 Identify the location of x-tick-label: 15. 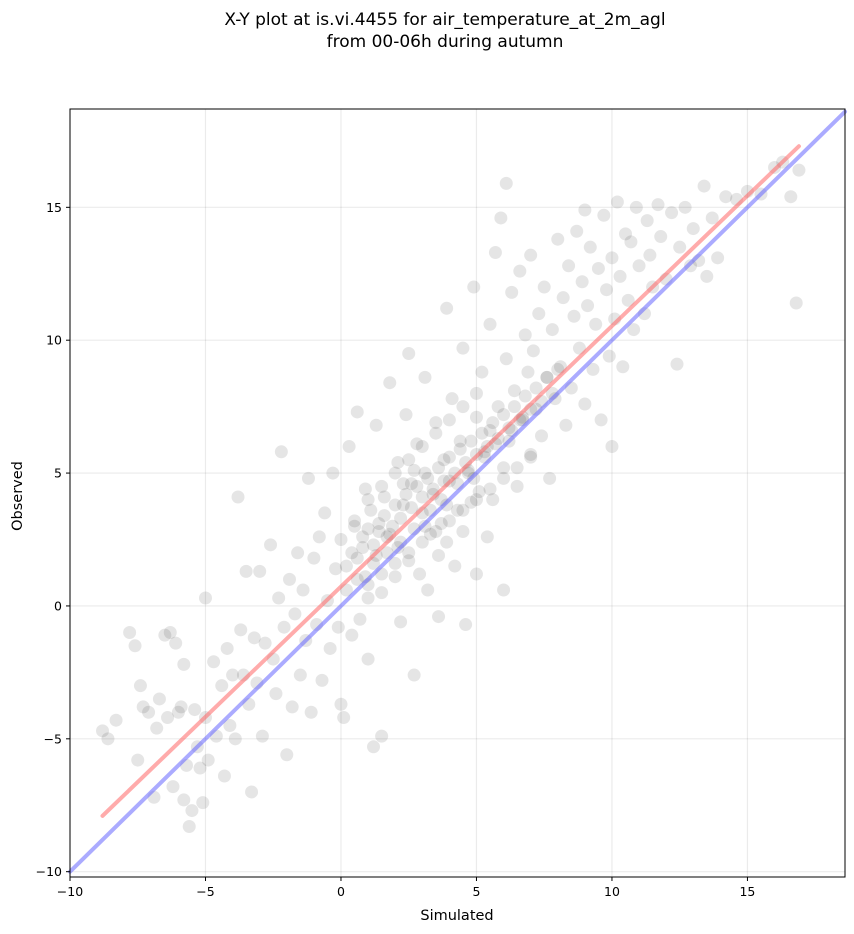
(747, 891).